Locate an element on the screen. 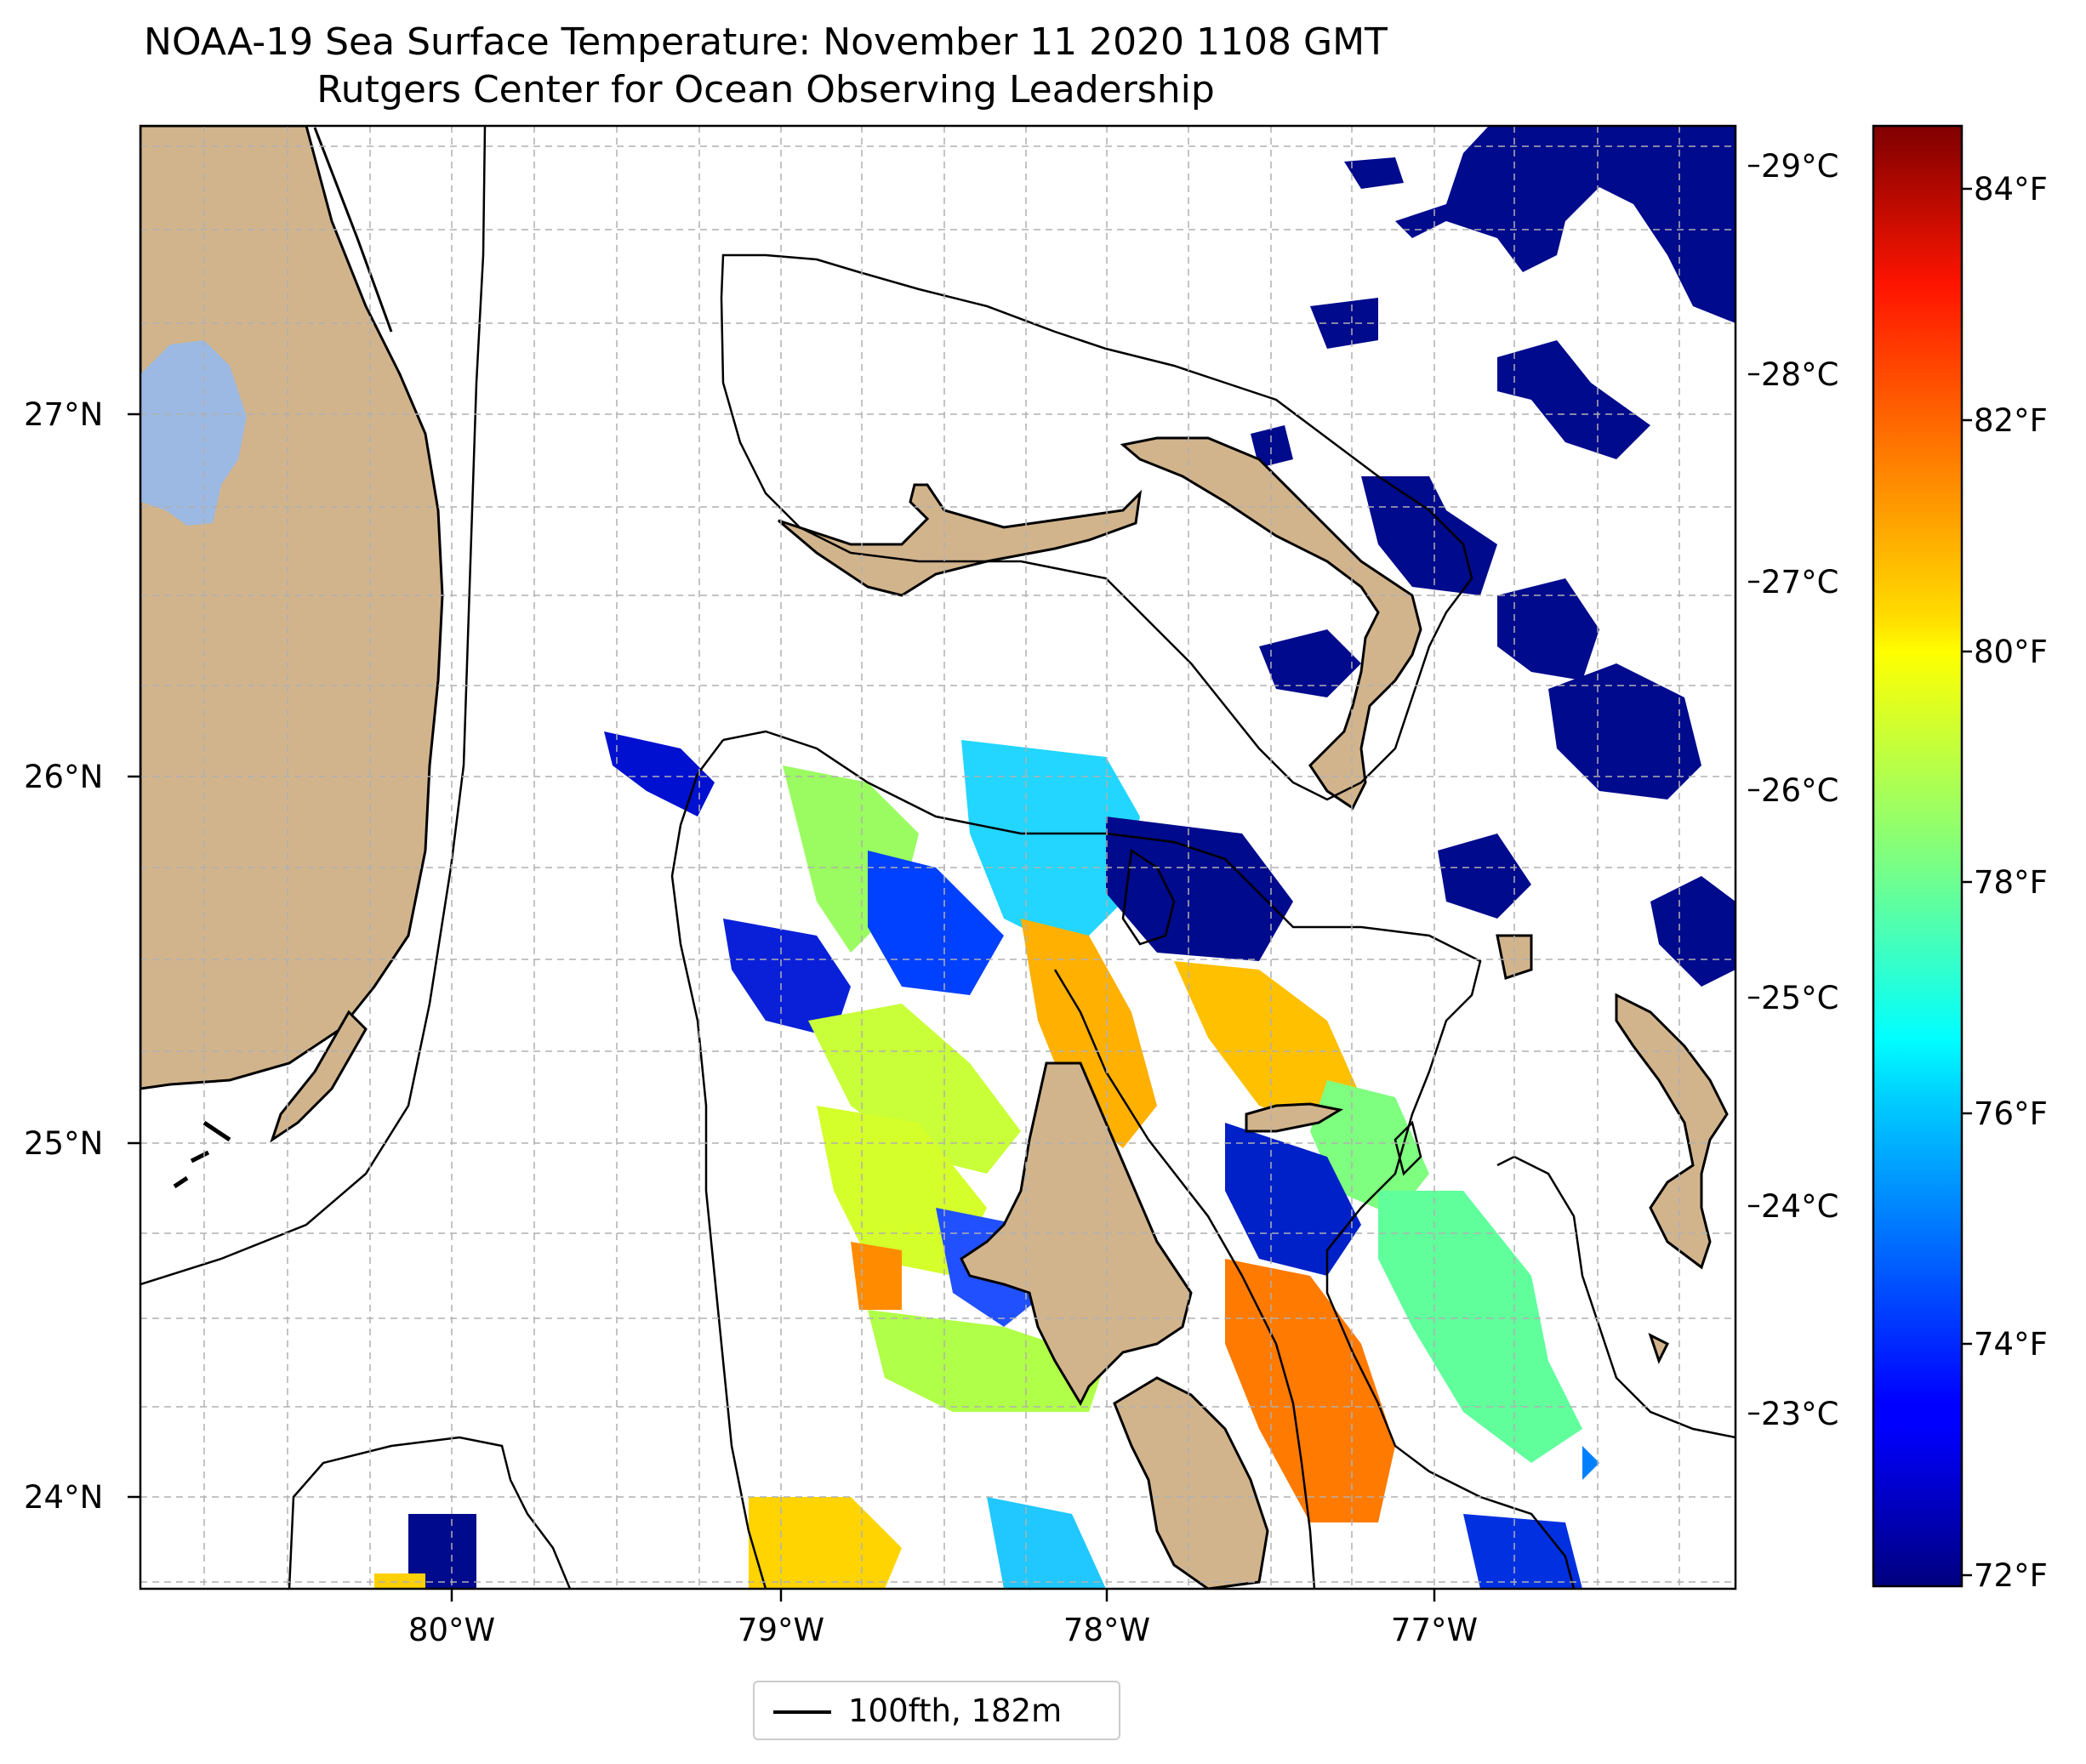 This screenshot has height=1764, width=2086. lon-ticks is located at coordinates (943, 1595).